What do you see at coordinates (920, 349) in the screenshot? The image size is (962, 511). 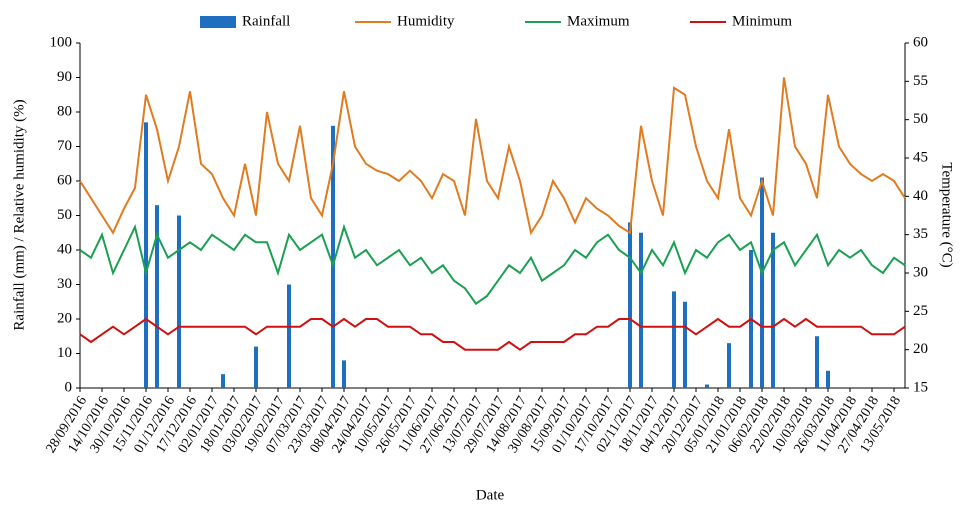 I see `y2-tick-label: 20` at bounding box center [920, 349].